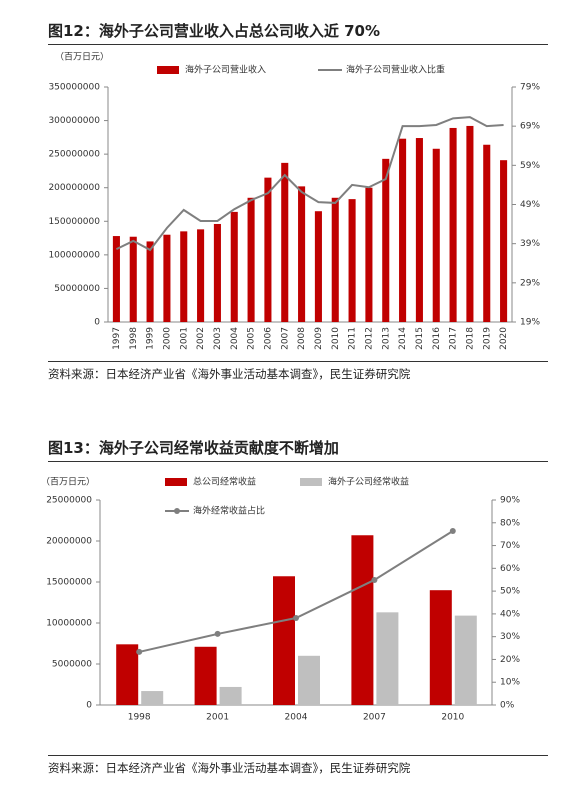  I want to click on y2-tick-label: 29%, so click(530, 283).